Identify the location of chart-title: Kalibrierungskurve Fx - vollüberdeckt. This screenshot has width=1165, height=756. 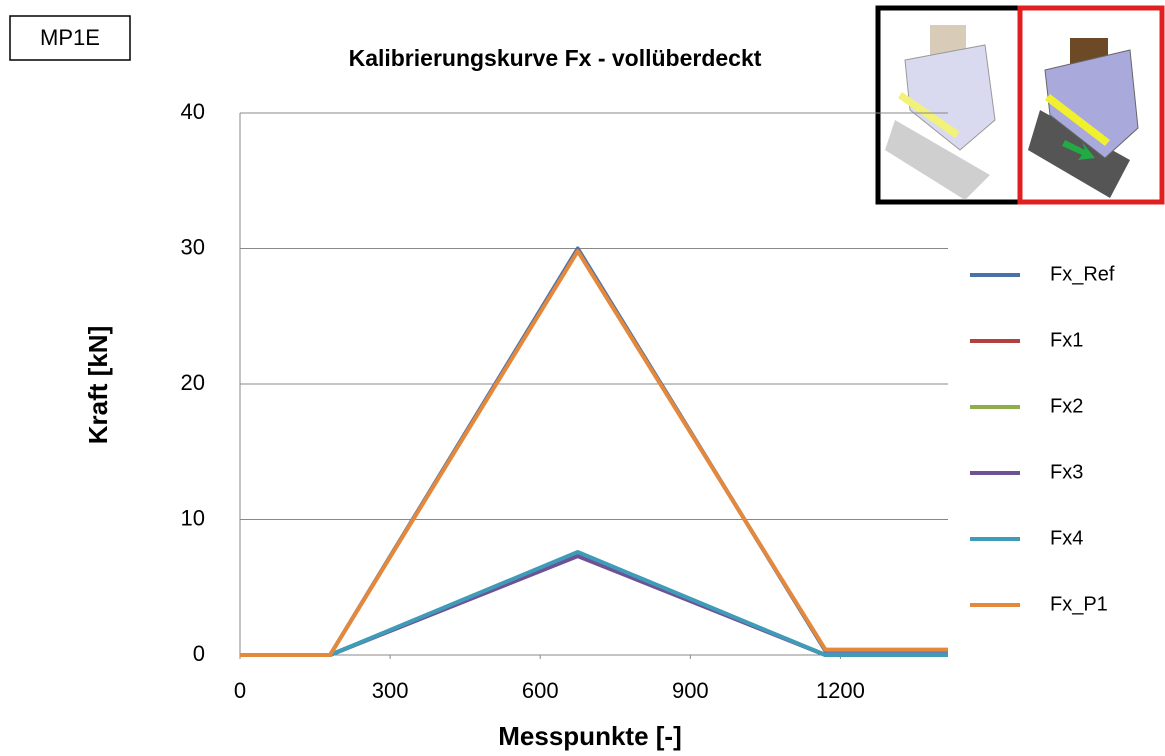
(555, 58).